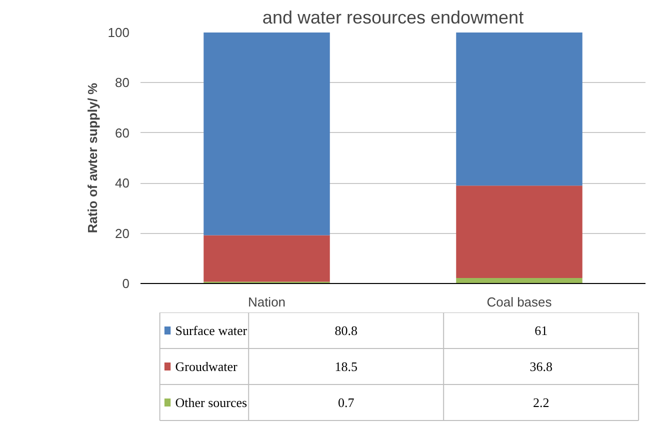 This screenshot has width=654, height=438. What do you see at coordinates (519, 302) in the screenshot?
I see `x-tick-label: Coal bases` at bounding box center [519, 302].